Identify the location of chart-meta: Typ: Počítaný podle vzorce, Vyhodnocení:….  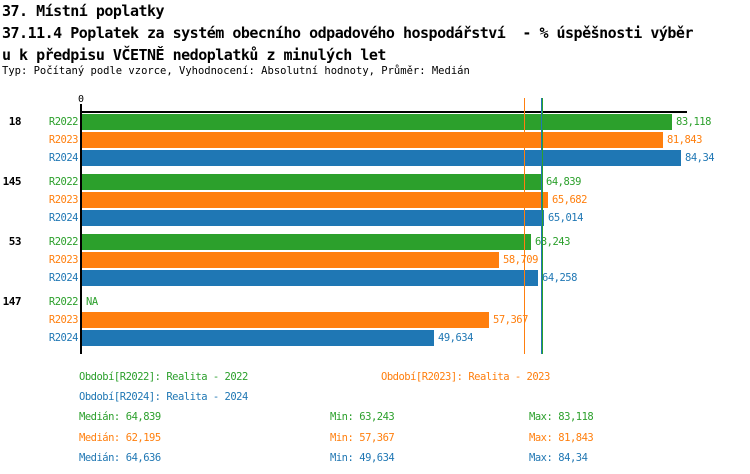
(236, 71).